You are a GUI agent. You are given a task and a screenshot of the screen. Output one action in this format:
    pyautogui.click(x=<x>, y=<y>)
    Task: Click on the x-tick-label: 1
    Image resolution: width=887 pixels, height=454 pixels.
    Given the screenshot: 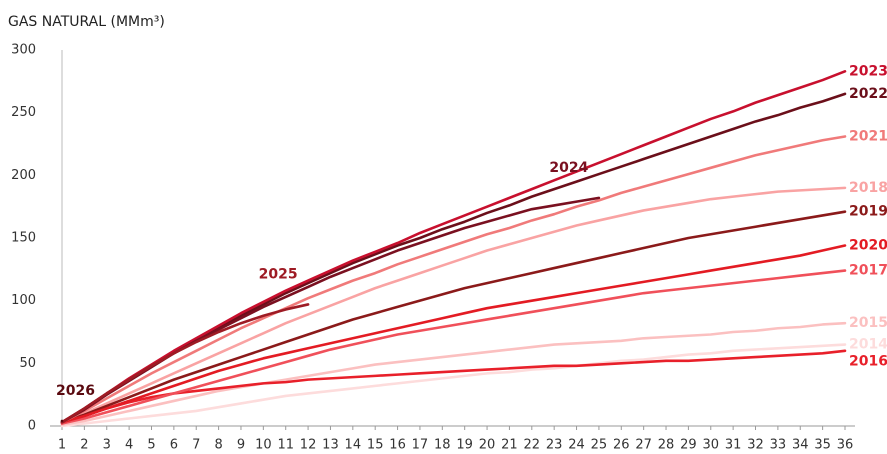 What is the action you would take?
    pyautogui.click(x=62, y=445)
    